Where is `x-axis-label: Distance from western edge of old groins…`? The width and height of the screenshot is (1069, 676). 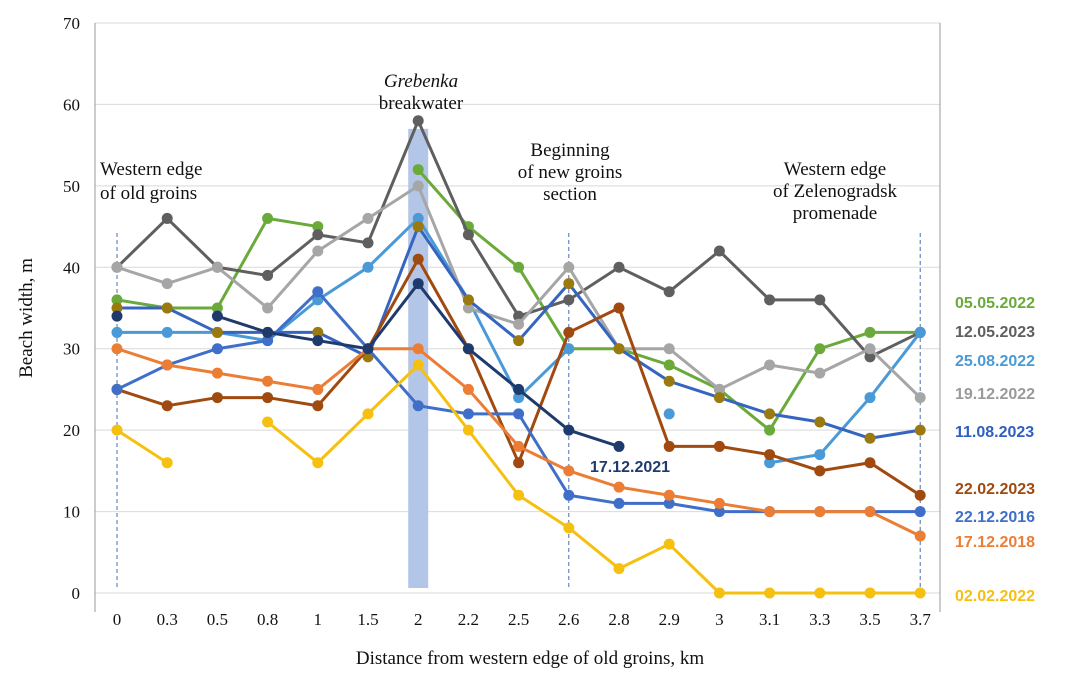
x-axis-label: Distance from western edge of old groins… is located at coordinates (530, 658).